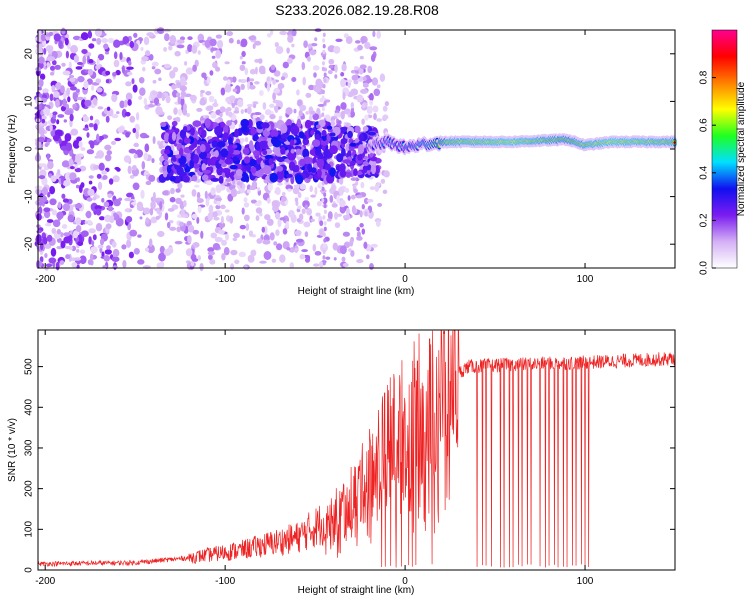 The width and height of the screenshot is (750, 600). Describe the element at coordinates (704, 125) in the screenshot. I see `colorbar-tick-label: 0.6` at that location.